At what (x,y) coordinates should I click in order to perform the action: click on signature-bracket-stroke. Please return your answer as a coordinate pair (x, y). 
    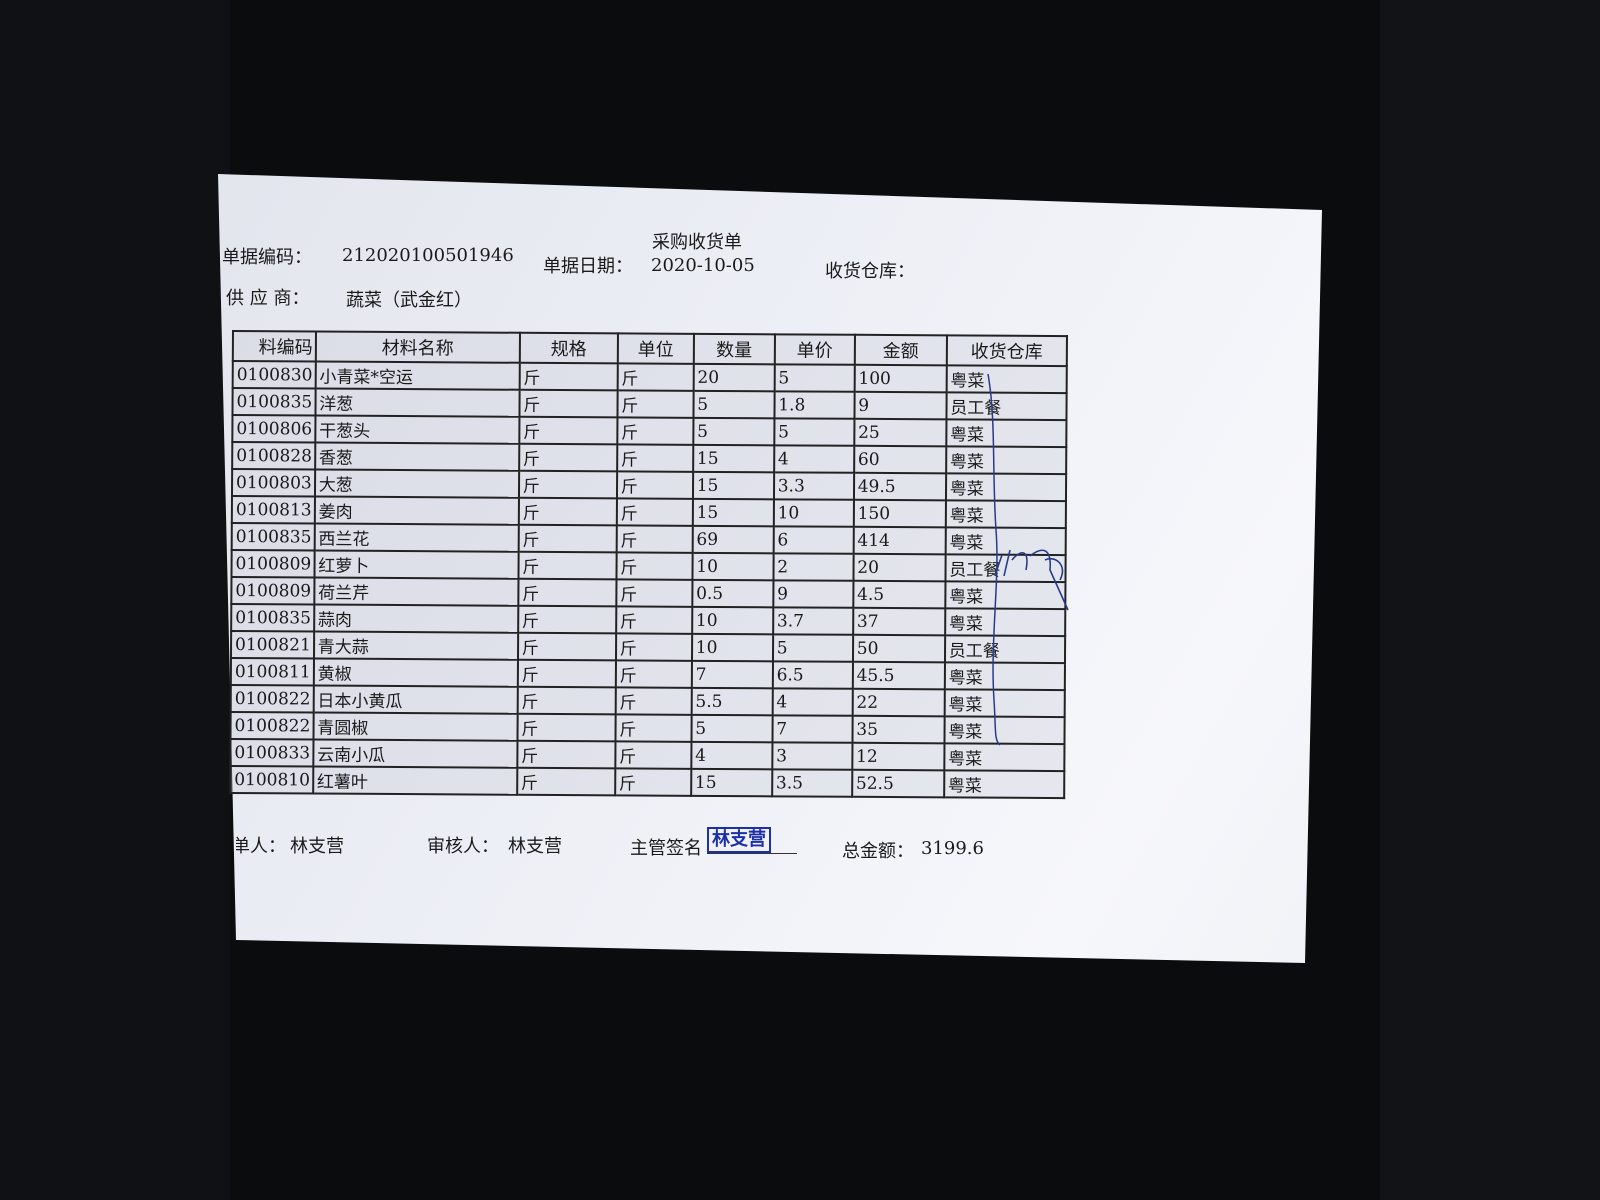
    Looking at the image, I should click on (994, 559).